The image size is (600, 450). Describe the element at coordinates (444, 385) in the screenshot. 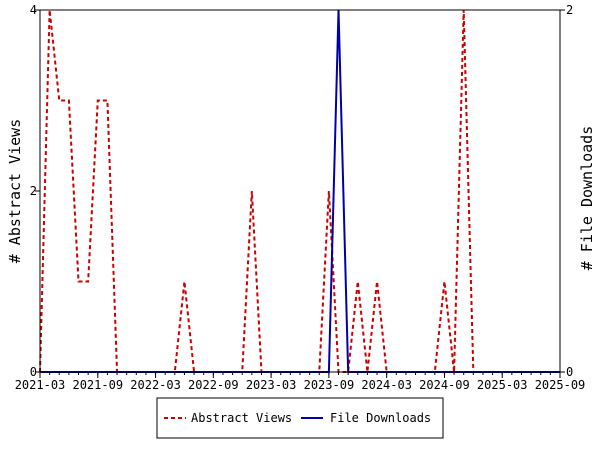

I see `x-tick-label: 2024-09` at that location.